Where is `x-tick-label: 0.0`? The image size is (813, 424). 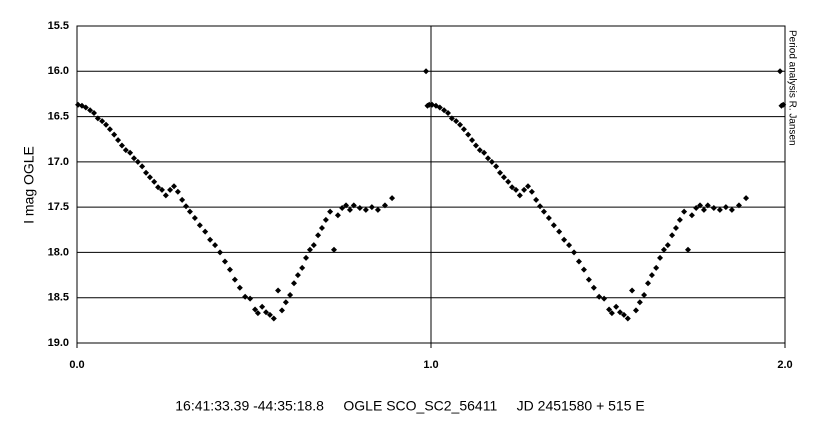 x-tick-label: 0.0 is located at coordinates (76, 365).